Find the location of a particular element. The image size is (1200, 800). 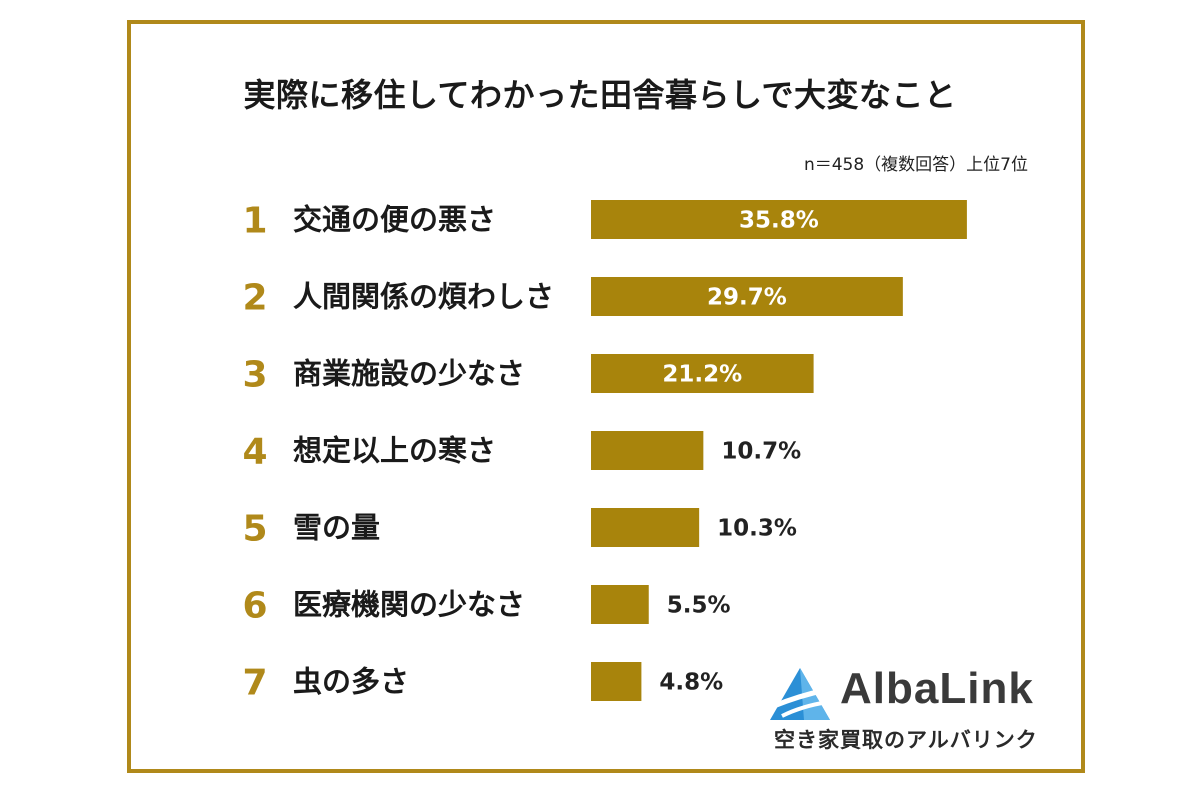

rank-label: 5 is located at coordinates (254, 529).